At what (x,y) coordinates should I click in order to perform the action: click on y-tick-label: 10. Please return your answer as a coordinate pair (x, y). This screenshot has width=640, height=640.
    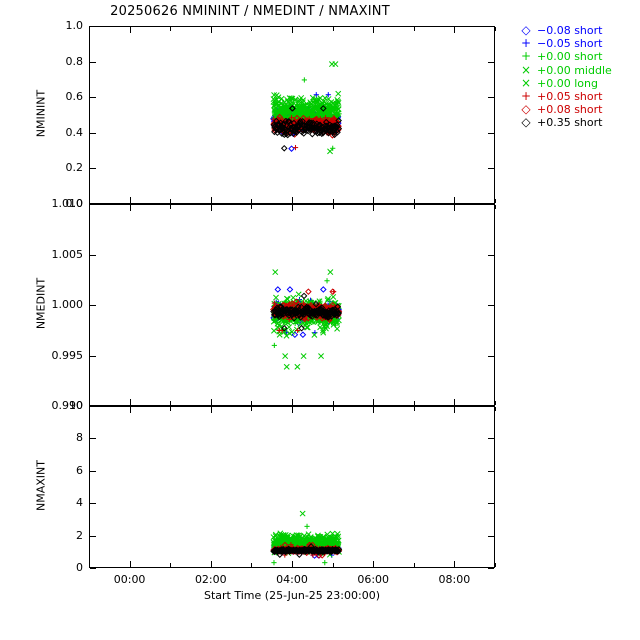
    Looking at the image, I should click on (76, 405).